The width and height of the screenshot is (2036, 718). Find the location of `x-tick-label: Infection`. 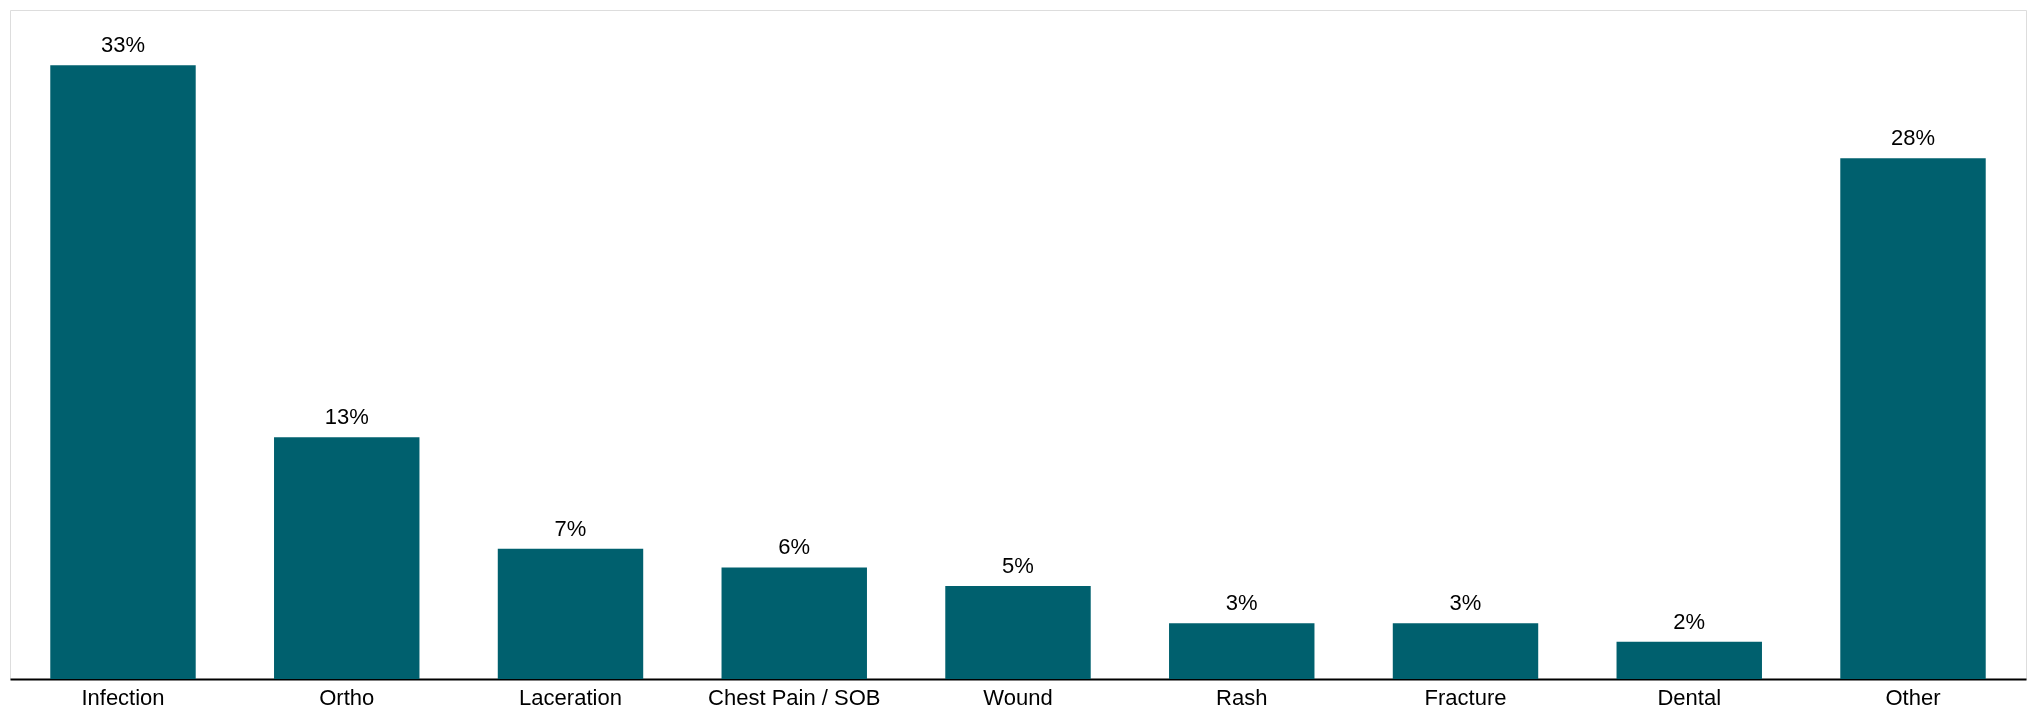

x-tick-label: Infection is located at coordinates (123, 697).